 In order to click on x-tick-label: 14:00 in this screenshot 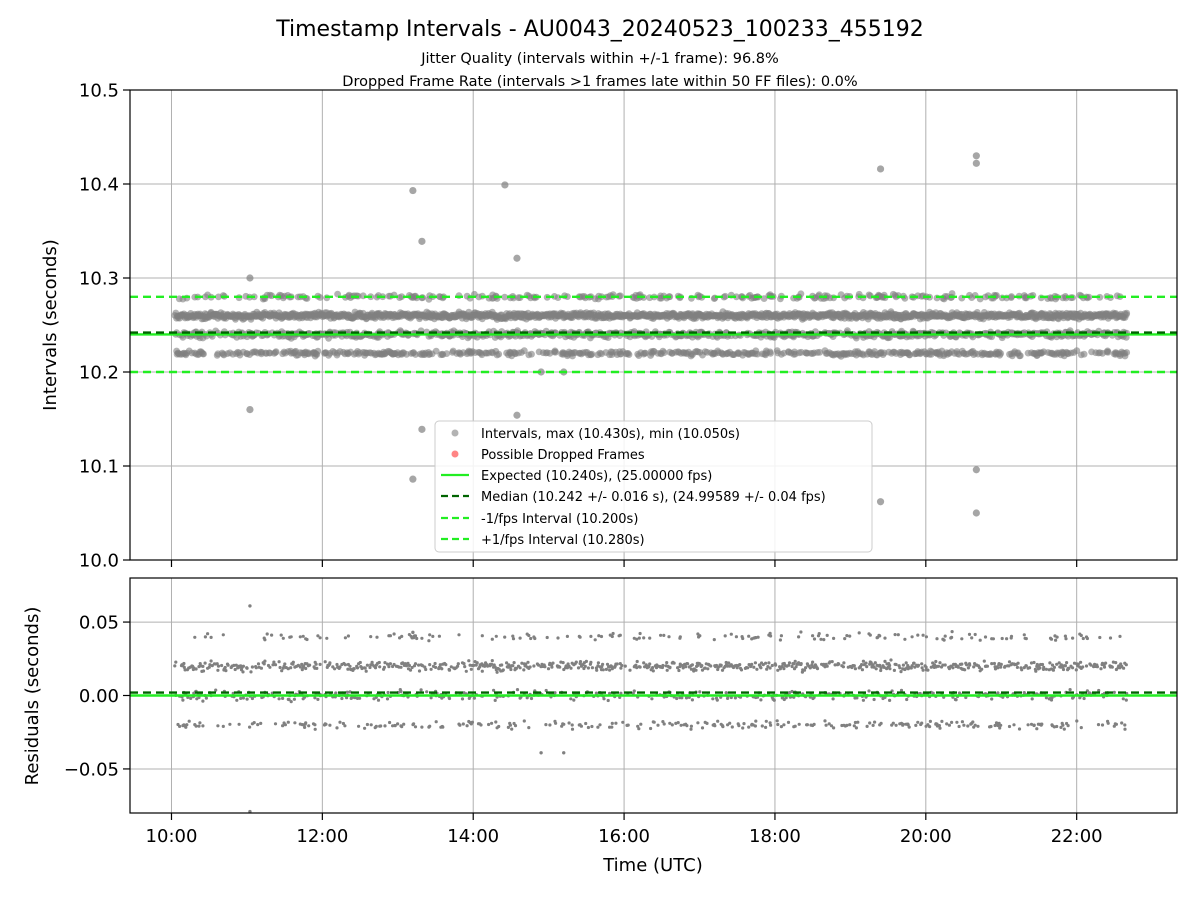, I will do `click(473, 836)`.